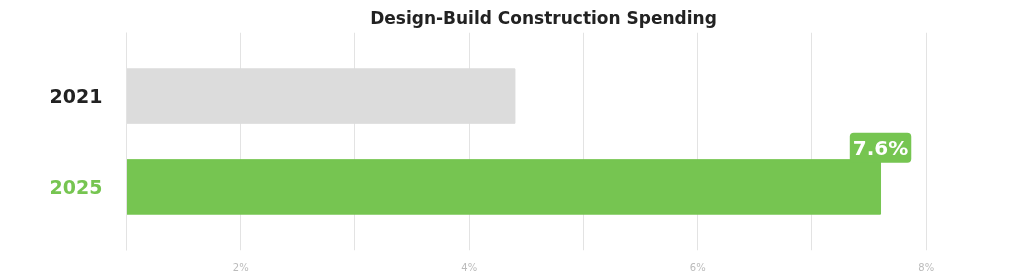 The image size is (1024, 280). I want to click on y-tick-label: 2025, so click(76, 186).